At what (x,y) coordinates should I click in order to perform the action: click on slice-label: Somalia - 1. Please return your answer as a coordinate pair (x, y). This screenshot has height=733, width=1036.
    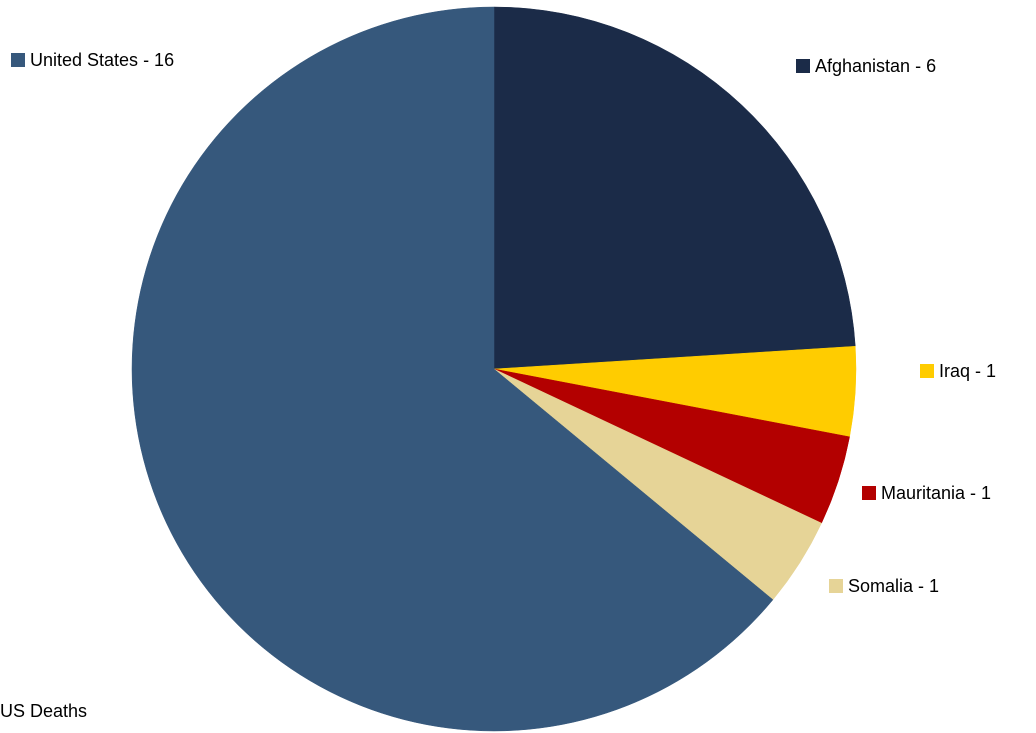
    Looking at the image, I should click on (893, 586).